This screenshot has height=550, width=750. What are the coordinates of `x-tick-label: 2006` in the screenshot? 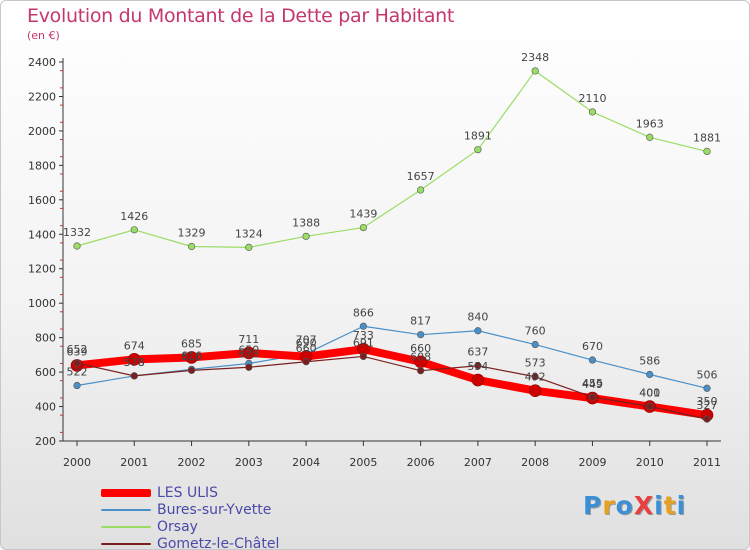 It's located at (421, 462).